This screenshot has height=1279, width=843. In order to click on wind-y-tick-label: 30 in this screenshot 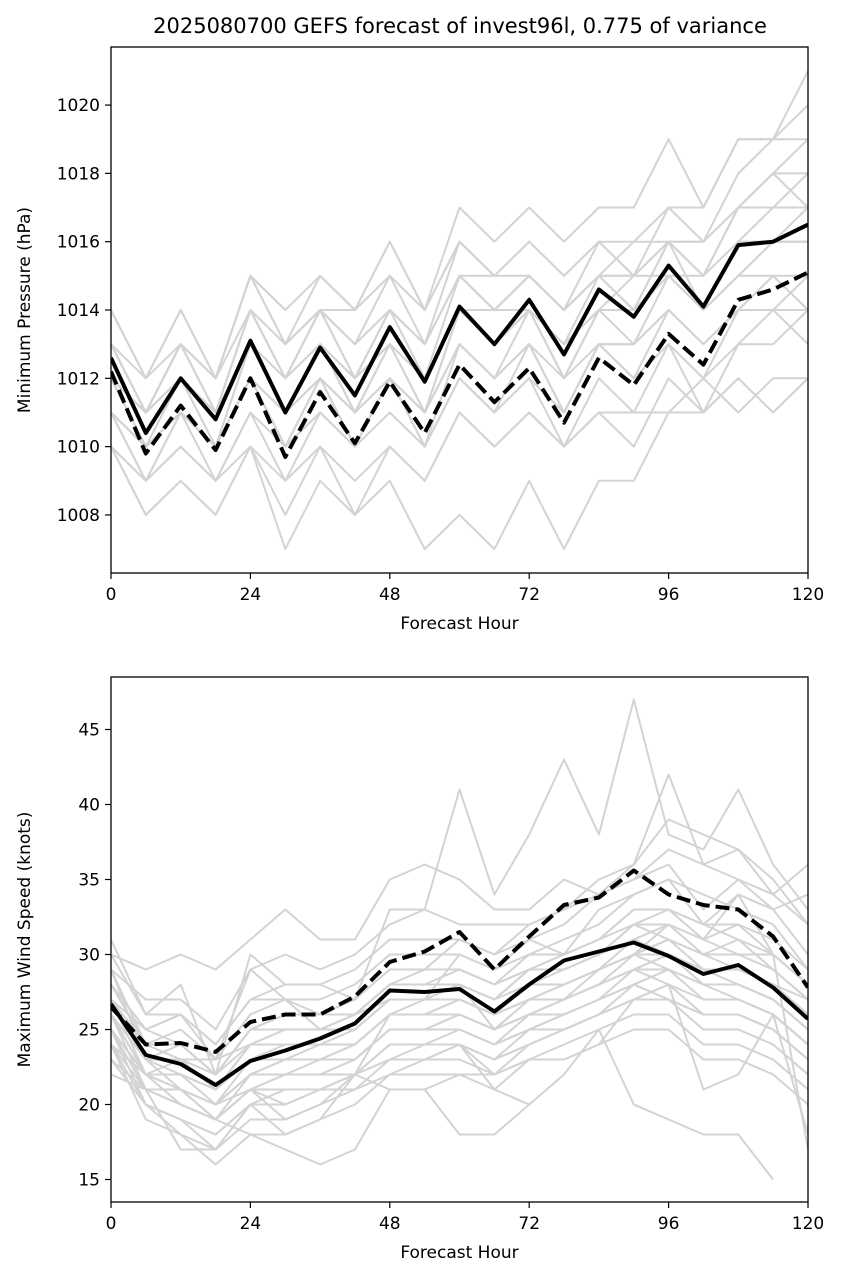, I will do `click(89, 956)`.